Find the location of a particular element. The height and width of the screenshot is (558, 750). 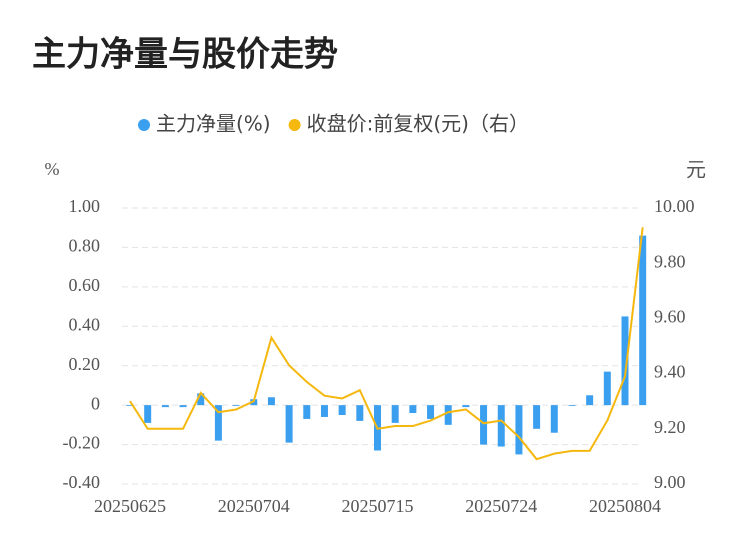

y2-tick-label: 9.40 is located at coordinates (670, 372).